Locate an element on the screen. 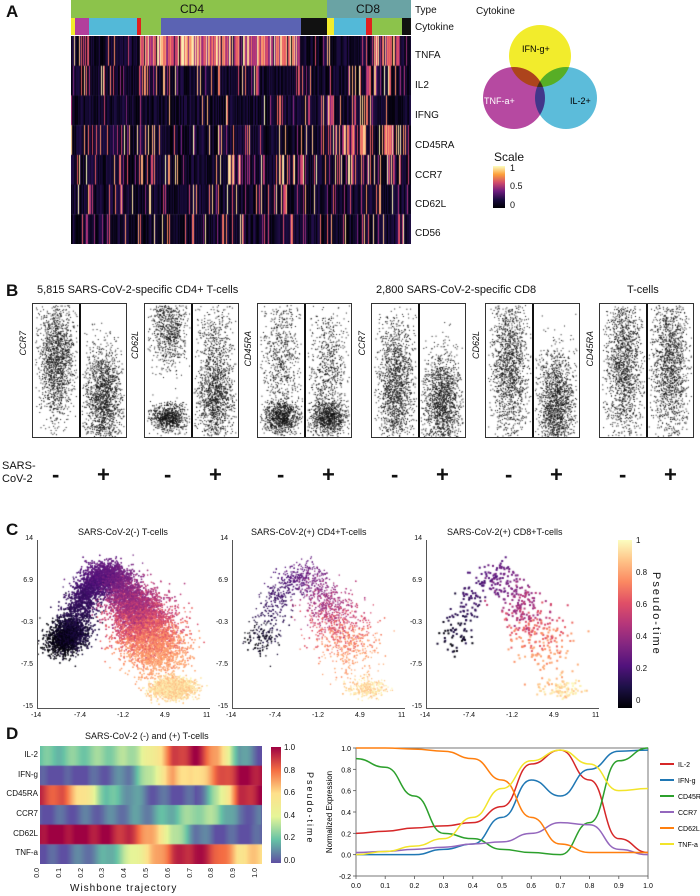 Image resolution: width=700 pixels, height=896 pixels. panel-label-c: C is located at coordinates (12, 529).